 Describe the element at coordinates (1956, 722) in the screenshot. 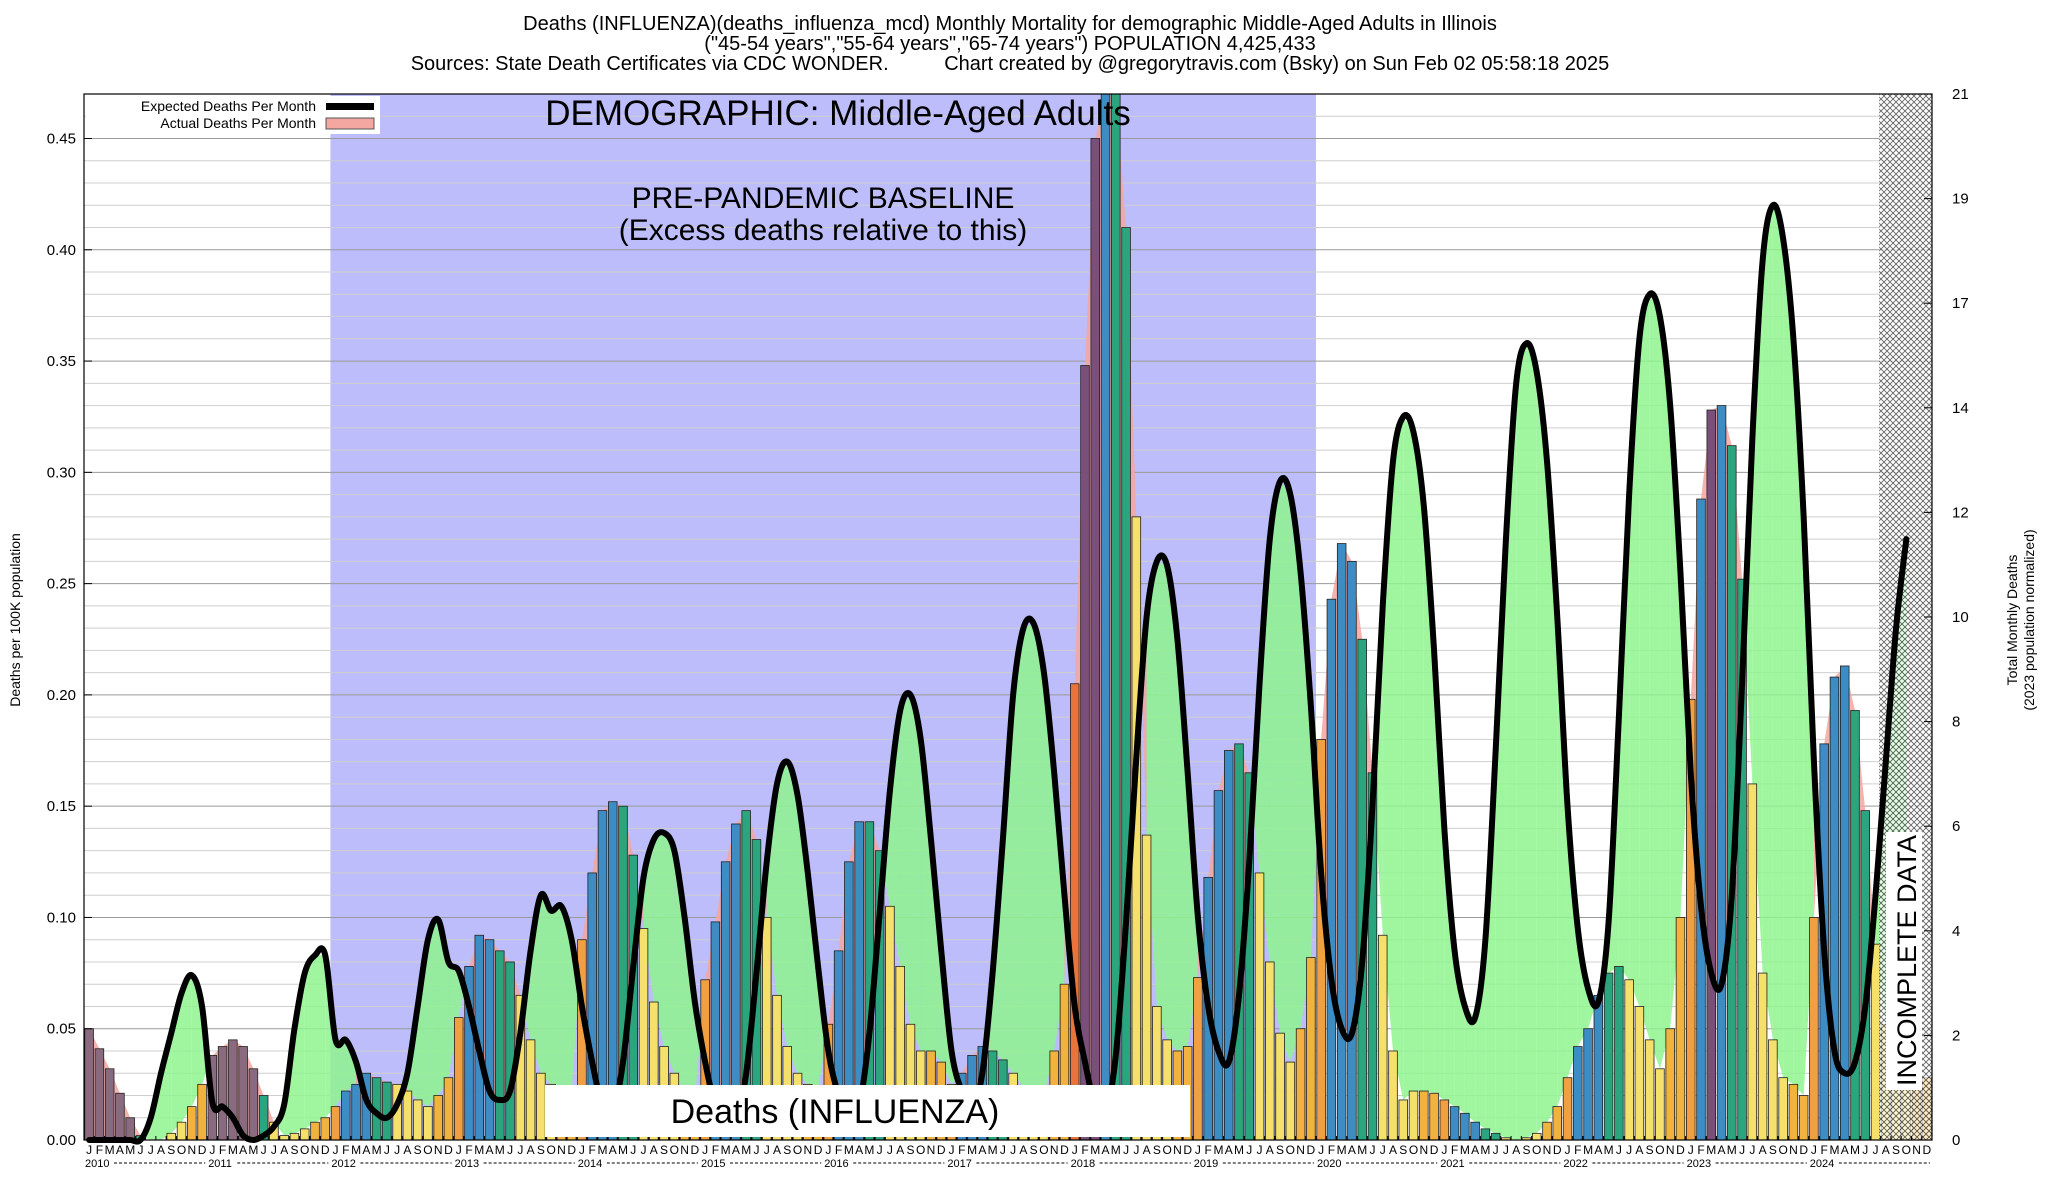

I see `y-tick-label-right: 8` at that location.